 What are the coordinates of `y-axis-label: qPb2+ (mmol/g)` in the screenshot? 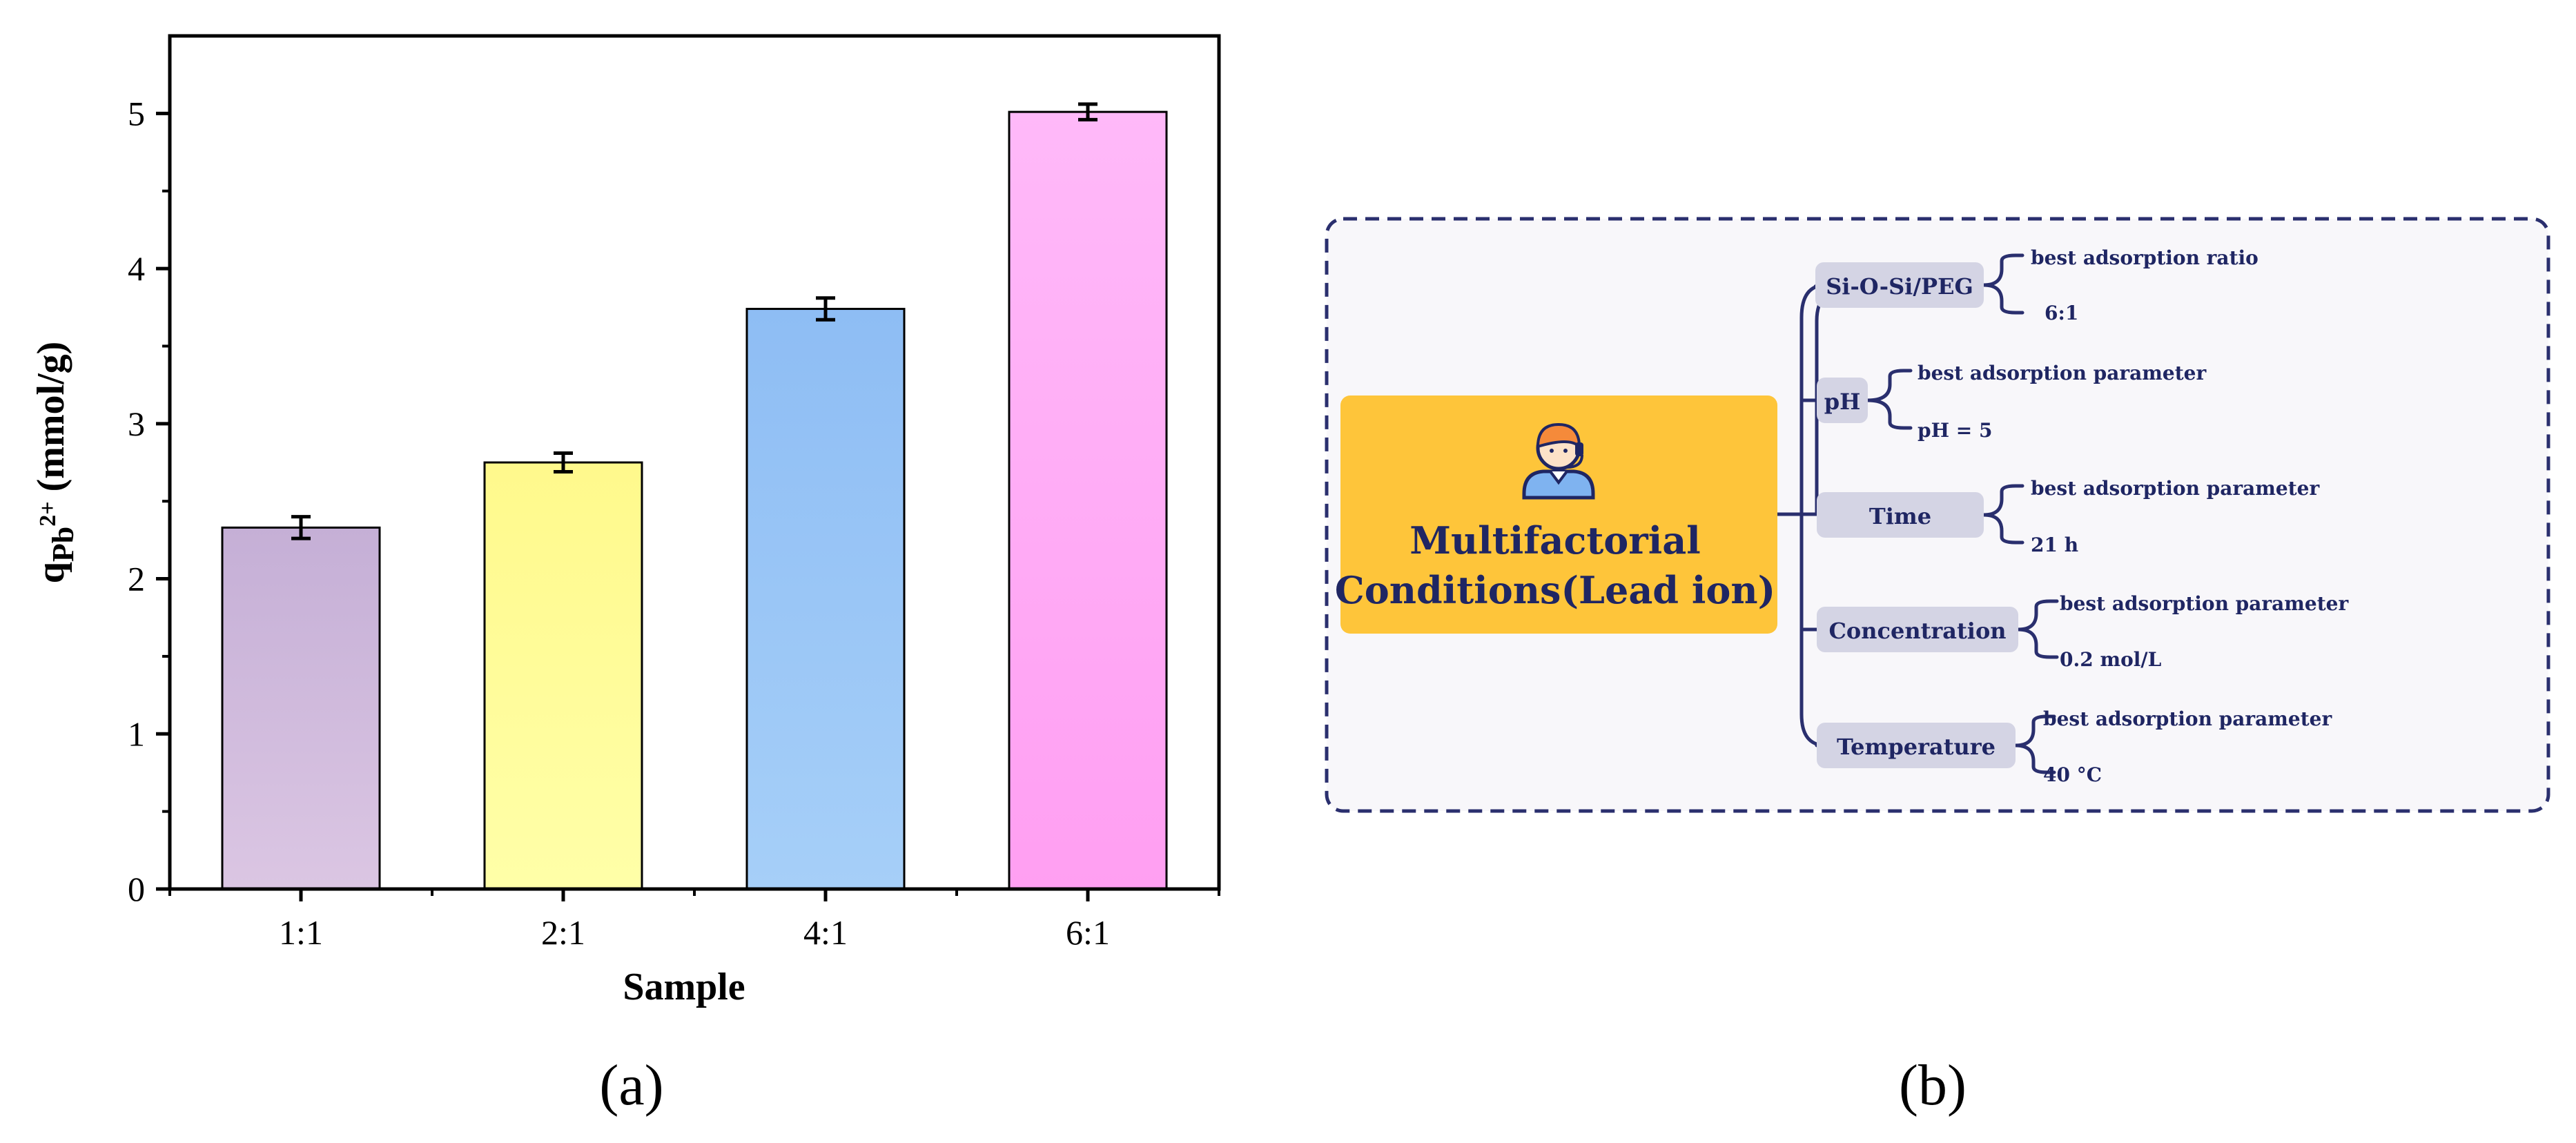 It's located at (55, 463).